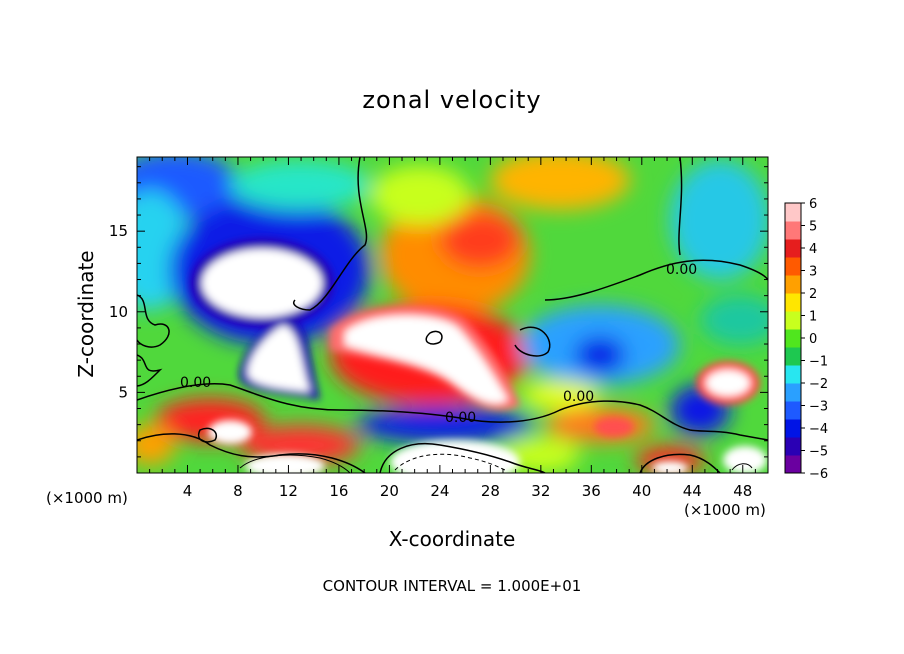 This screenshot has width=904, height=654. What do you see at coordinates (813, 249) in the screenshot?
I see `colorbar-tick-label: 4` at bounding box center [813, 249].